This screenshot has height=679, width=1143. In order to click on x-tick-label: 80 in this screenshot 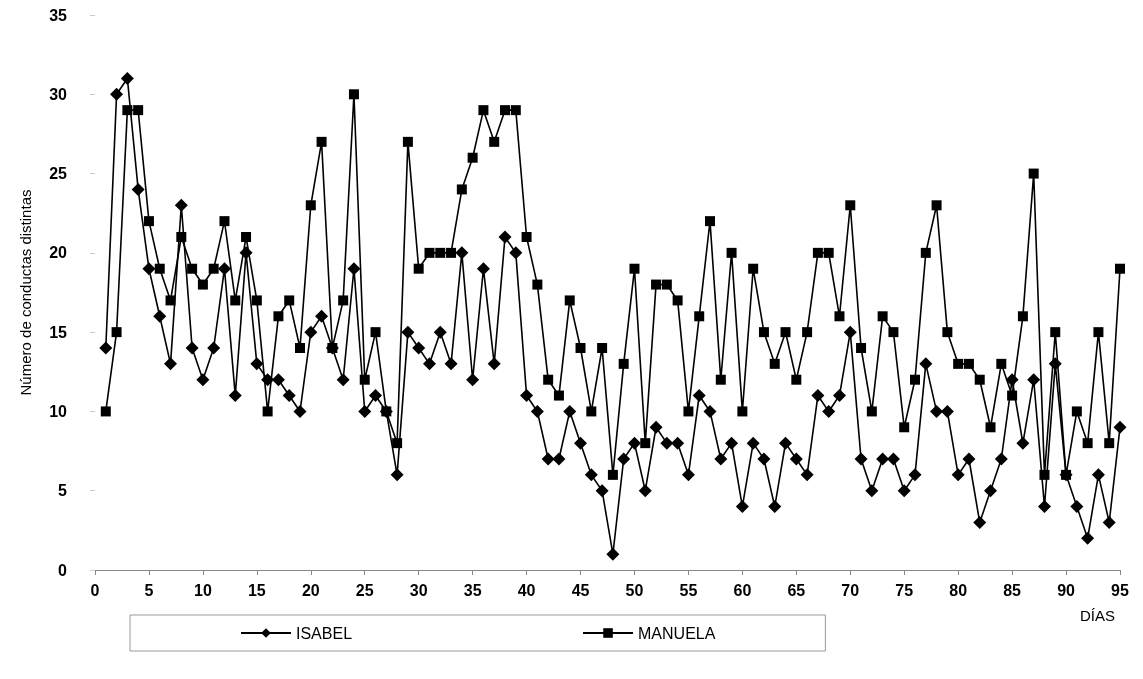, I will do `click(958, 590)`.